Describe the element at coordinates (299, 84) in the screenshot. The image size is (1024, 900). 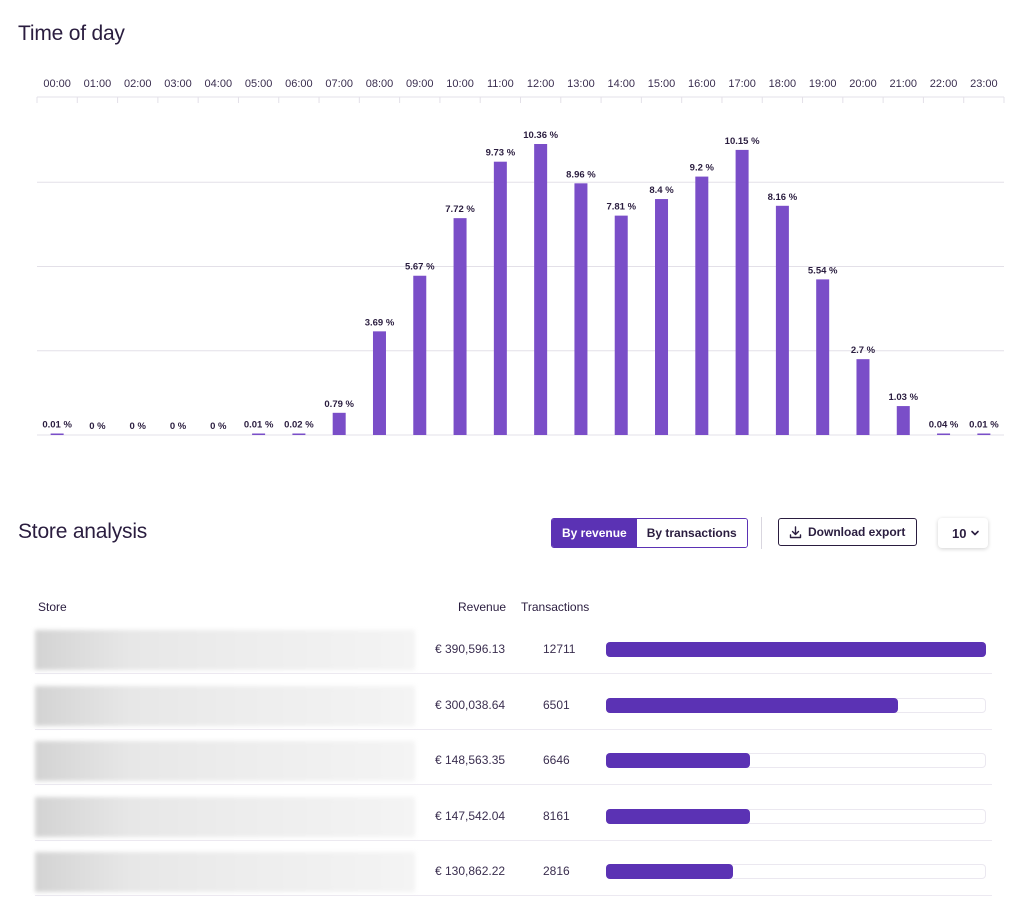
I see `x-tick-label: 06:00` at that location.